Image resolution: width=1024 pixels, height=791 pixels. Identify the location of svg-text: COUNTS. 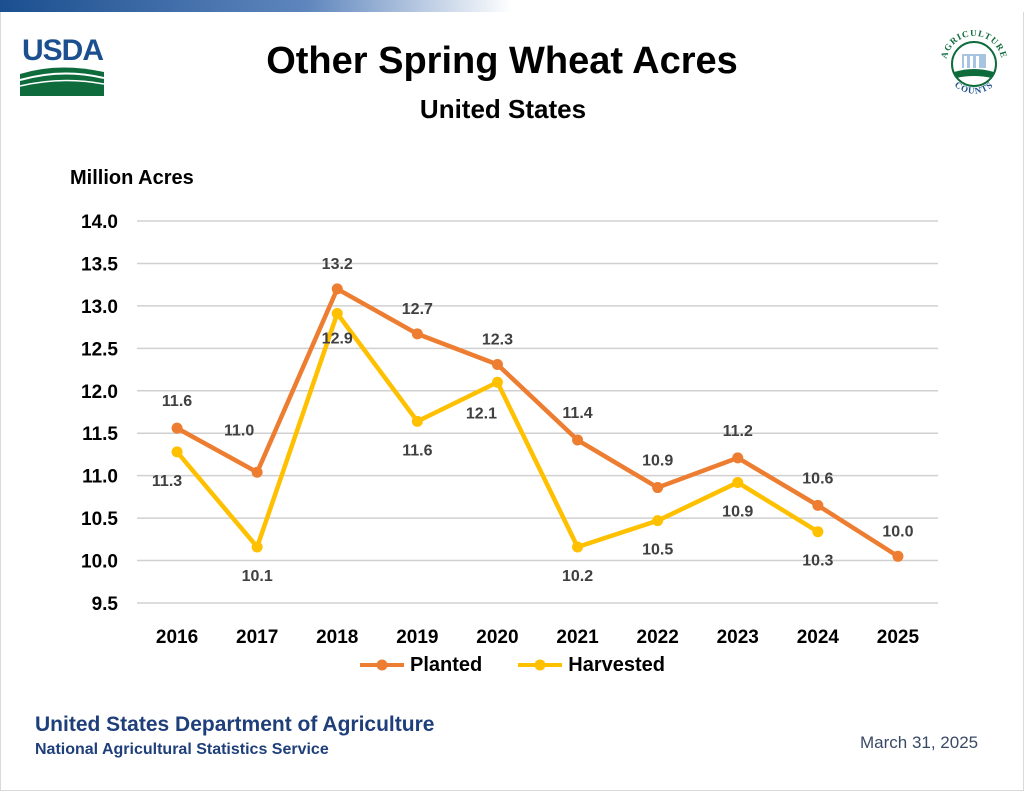
(974, 87).